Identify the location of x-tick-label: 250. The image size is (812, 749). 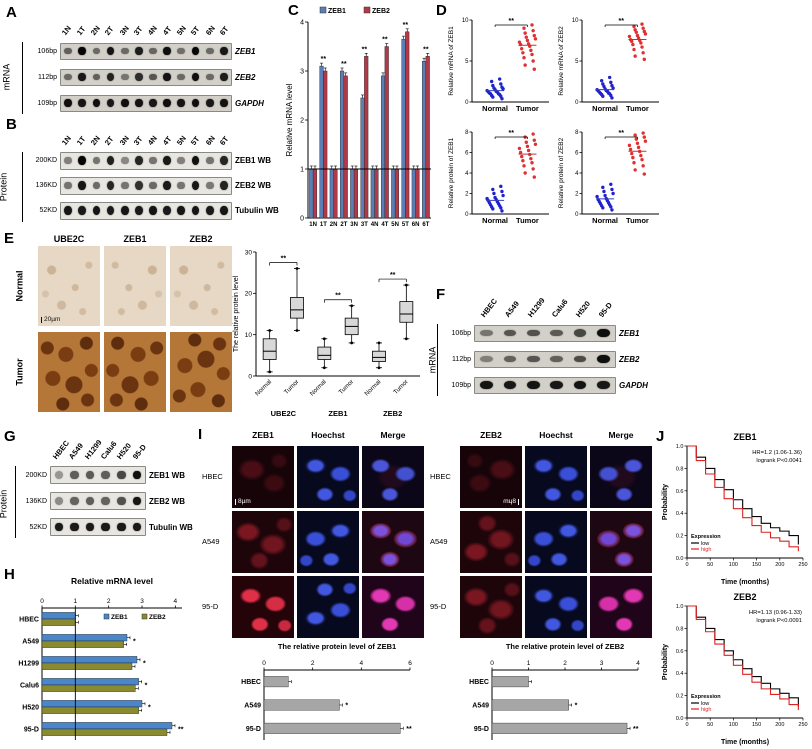
(802, 725).